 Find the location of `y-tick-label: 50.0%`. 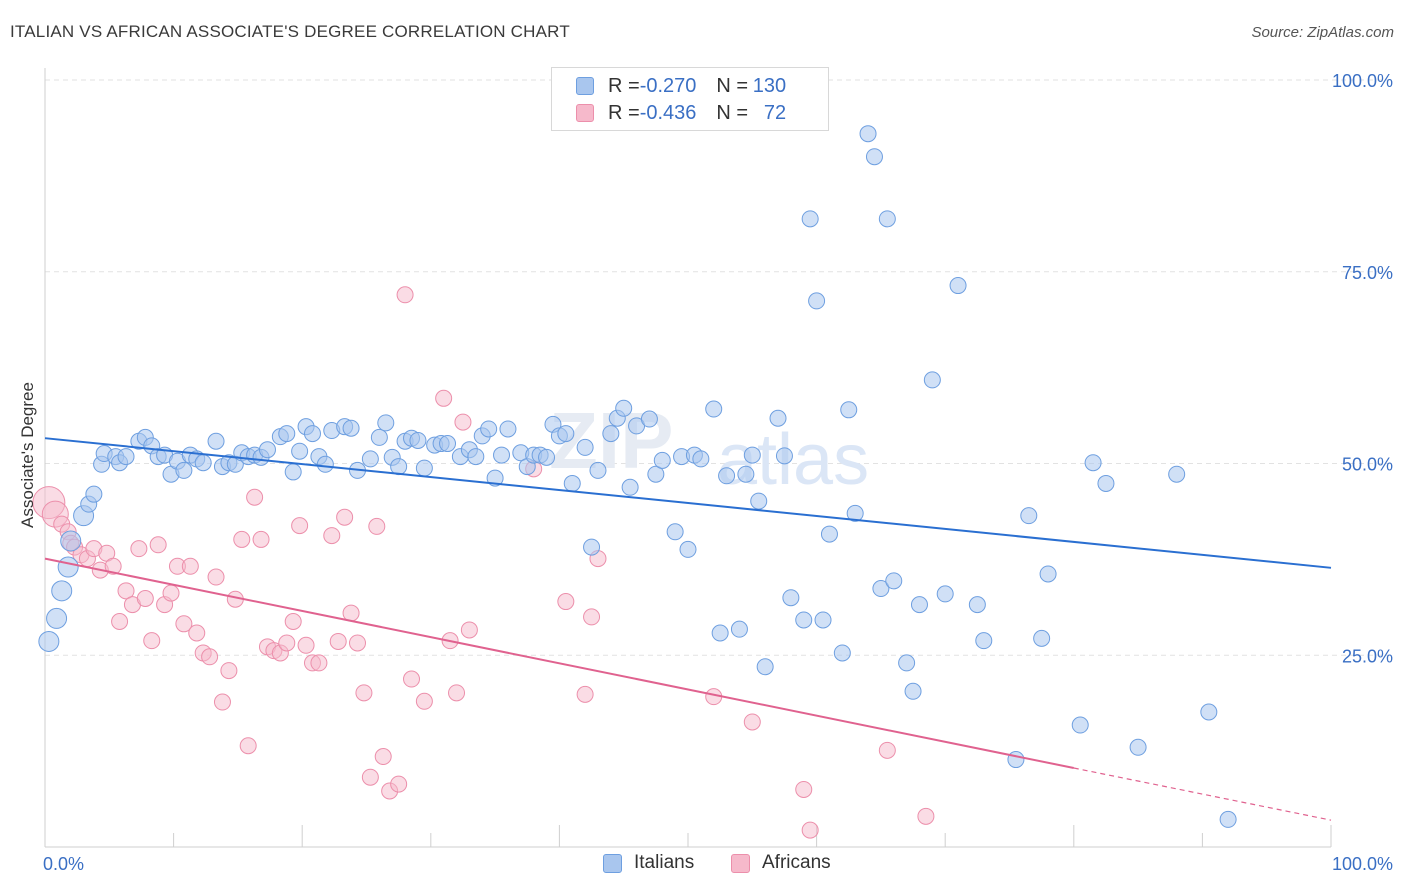

y-tick-label: 50.0% is located at coordinates (1367, 465).